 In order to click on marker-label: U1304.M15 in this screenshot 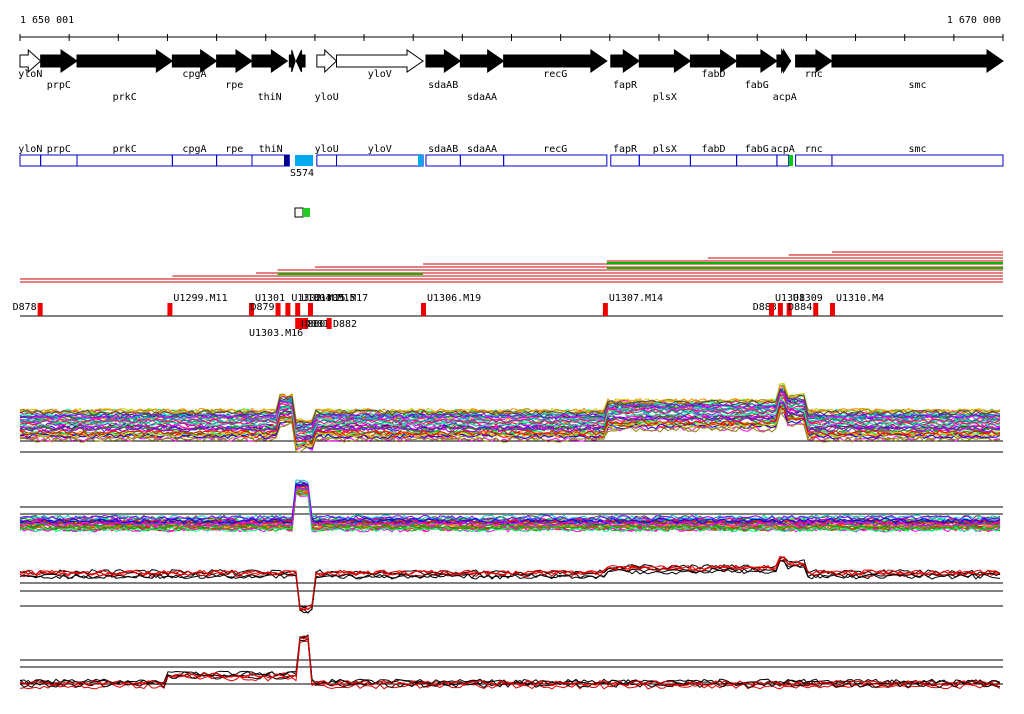, I will do `click(328, 298)`.